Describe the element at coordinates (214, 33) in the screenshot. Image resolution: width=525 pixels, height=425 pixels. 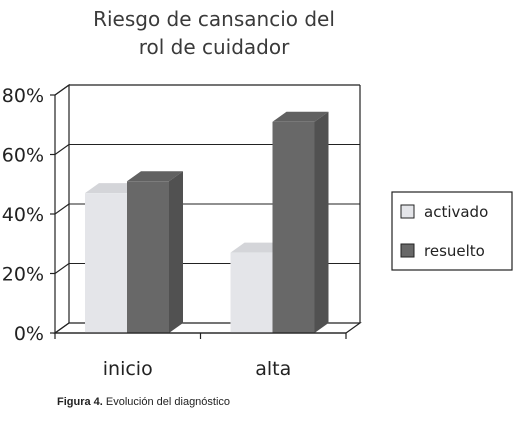
I see `chart-title: Riesgo de cansancio del rol de cuidador` at that location.